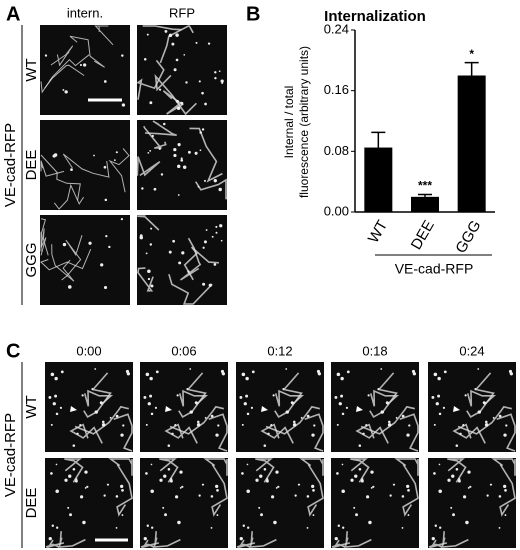  Describe the element at coordinates (31, 69) in the screenshot. I see `row-label: WT` at that location.